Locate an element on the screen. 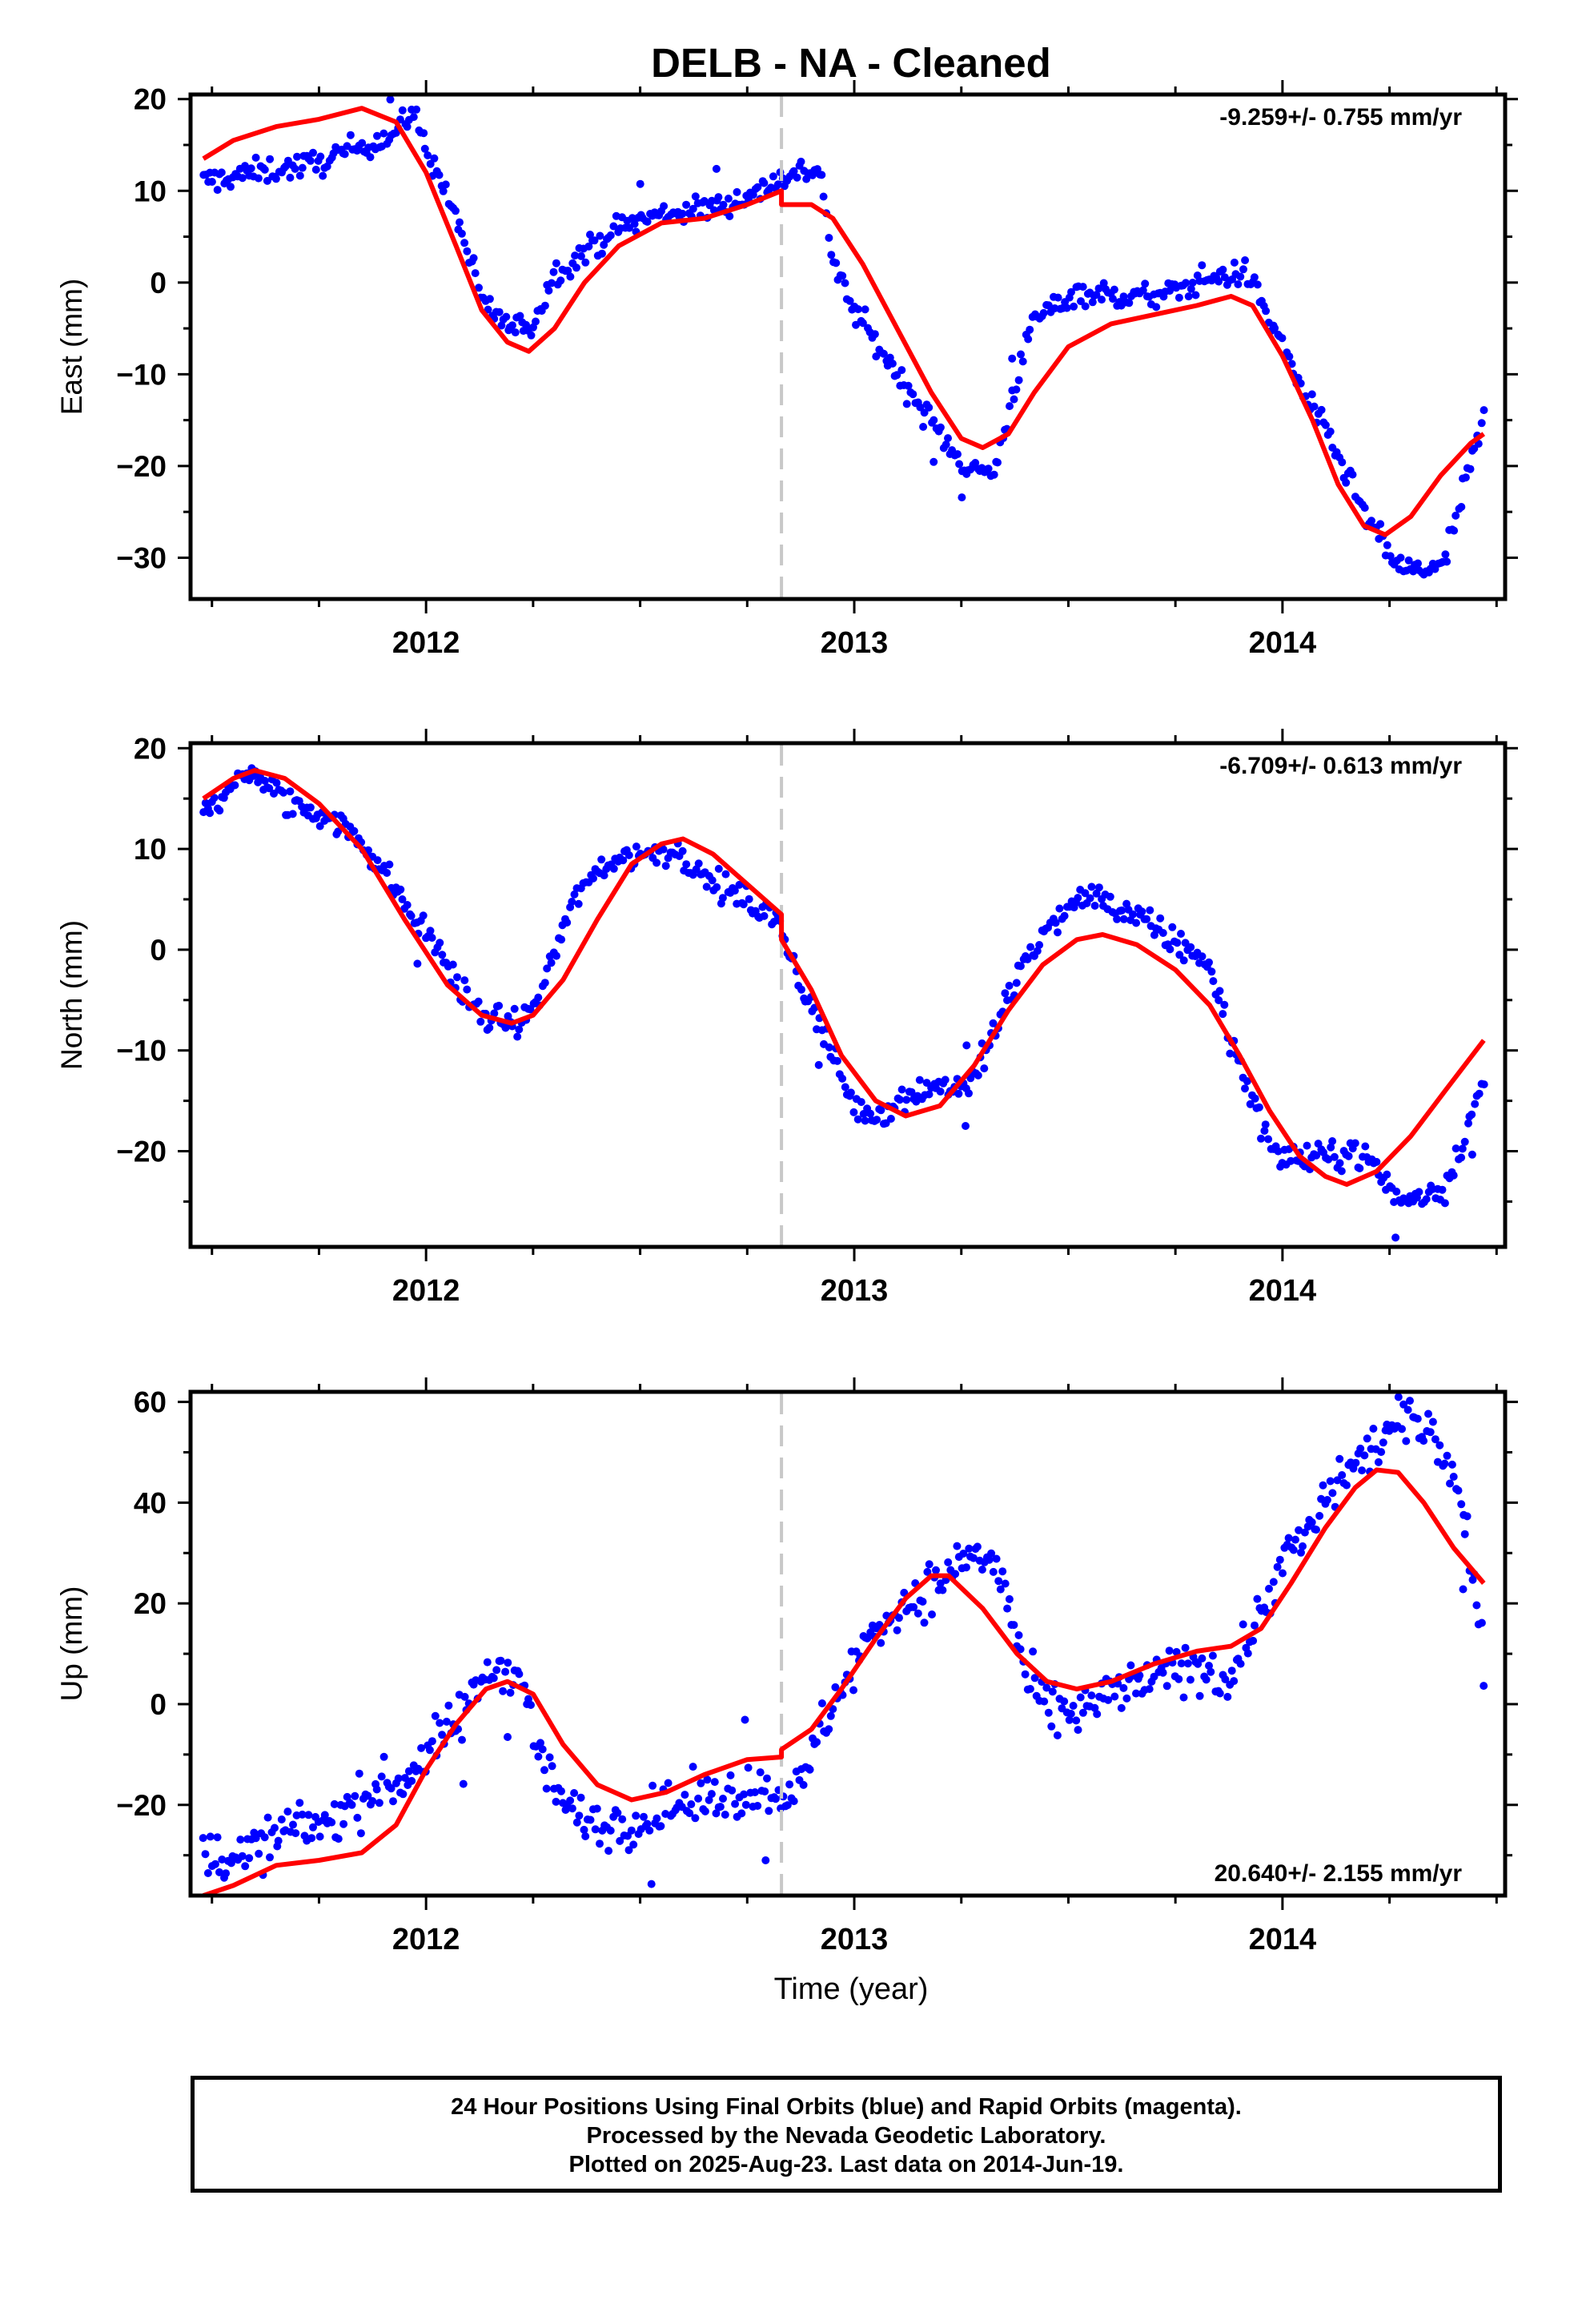  y-tick-label: 60 is located at coordinates (151, 1402).